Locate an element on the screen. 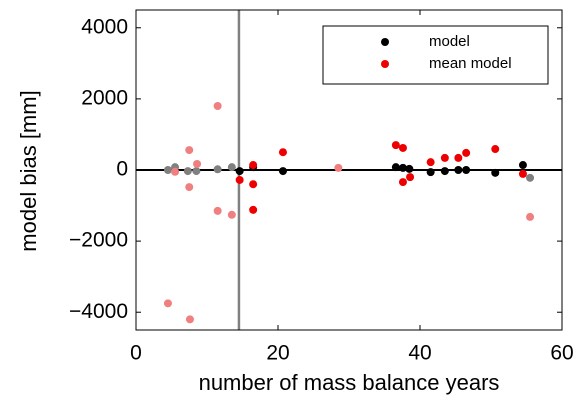 The height and width of the screenshot is (407, 575). legend-box is located at coordinates (435, 55).